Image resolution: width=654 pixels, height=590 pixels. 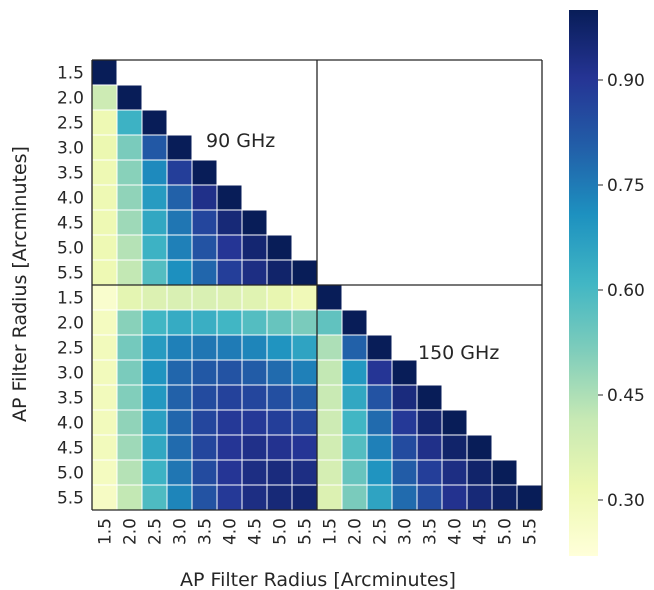 What do you see at coordinates (240, 141) in the screenshot?
I see `annotation-90ghz: 90 GHz` at bounding box center [240, 141].